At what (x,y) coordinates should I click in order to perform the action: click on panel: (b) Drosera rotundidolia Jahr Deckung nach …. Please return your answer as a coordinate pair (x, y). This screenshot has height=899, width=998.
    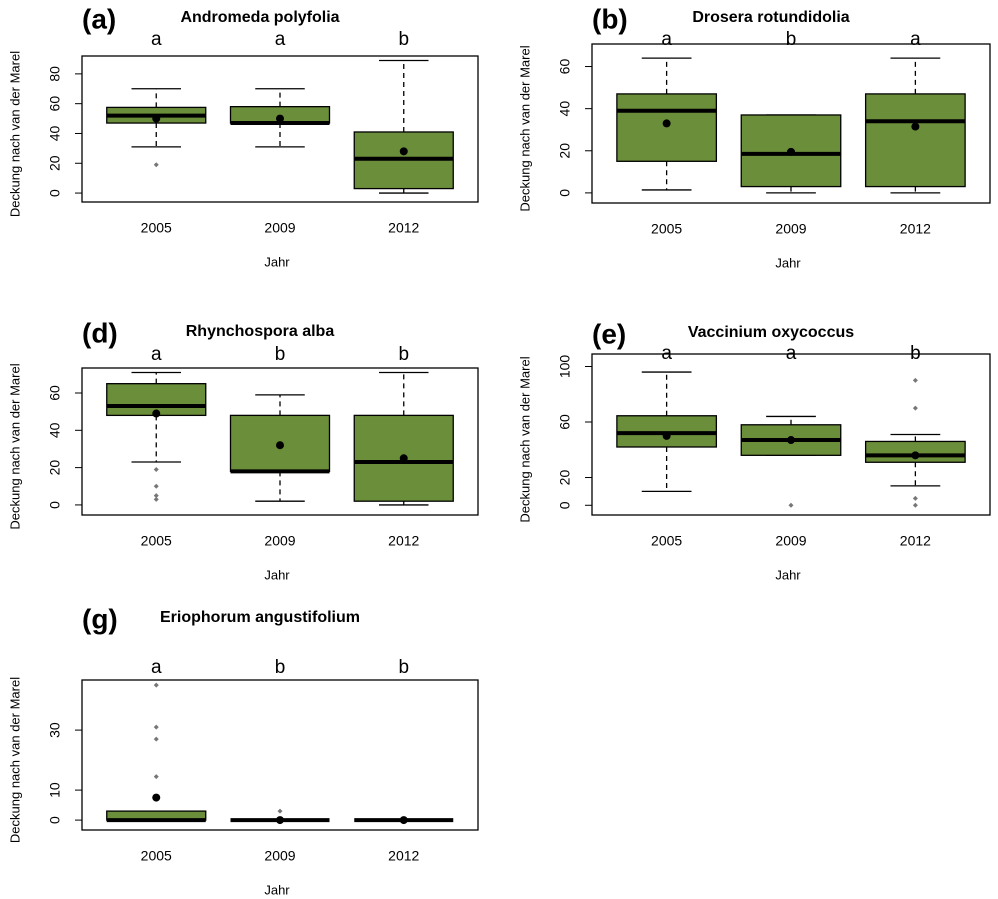
    Looking at the image, I should click on (754, 136).